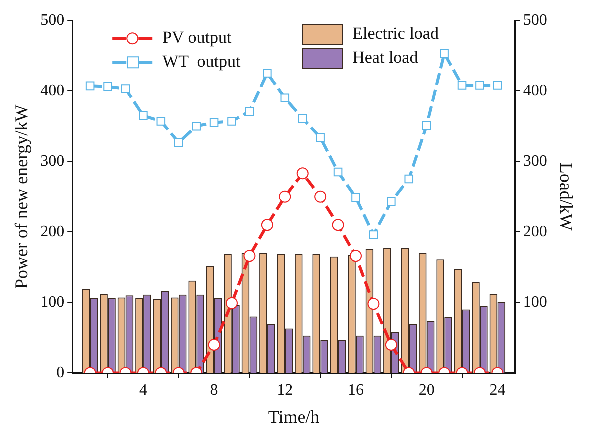  I want to click on legend-label: WT output, so click(201, 62).